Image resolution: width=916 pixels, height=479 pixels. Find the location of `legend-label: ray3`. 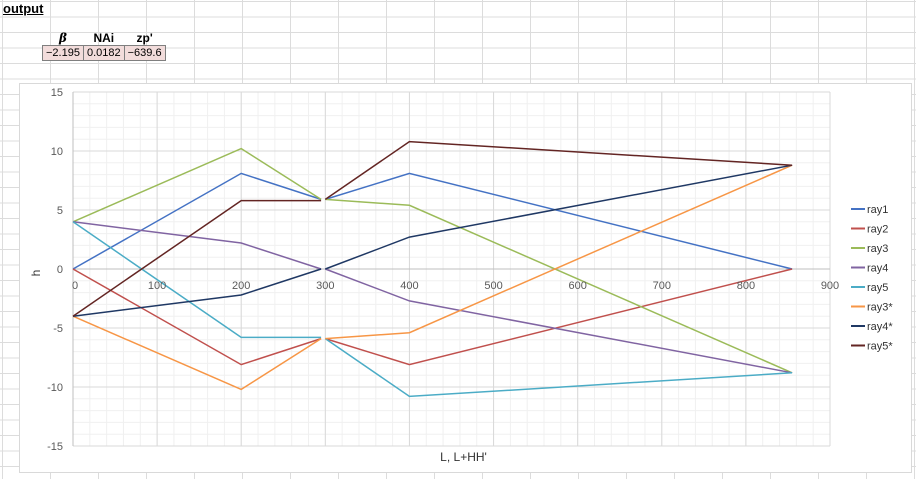

legend-label: ray3 is located at coordinates (877, 249).